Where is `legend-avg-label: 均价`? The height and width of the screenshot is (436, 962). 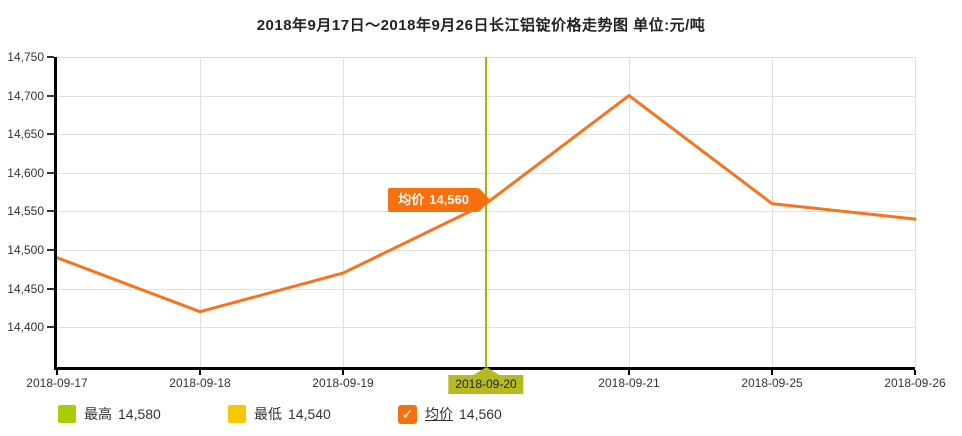
legend-avg-label: 均价 is located at coordinates (439, 414).